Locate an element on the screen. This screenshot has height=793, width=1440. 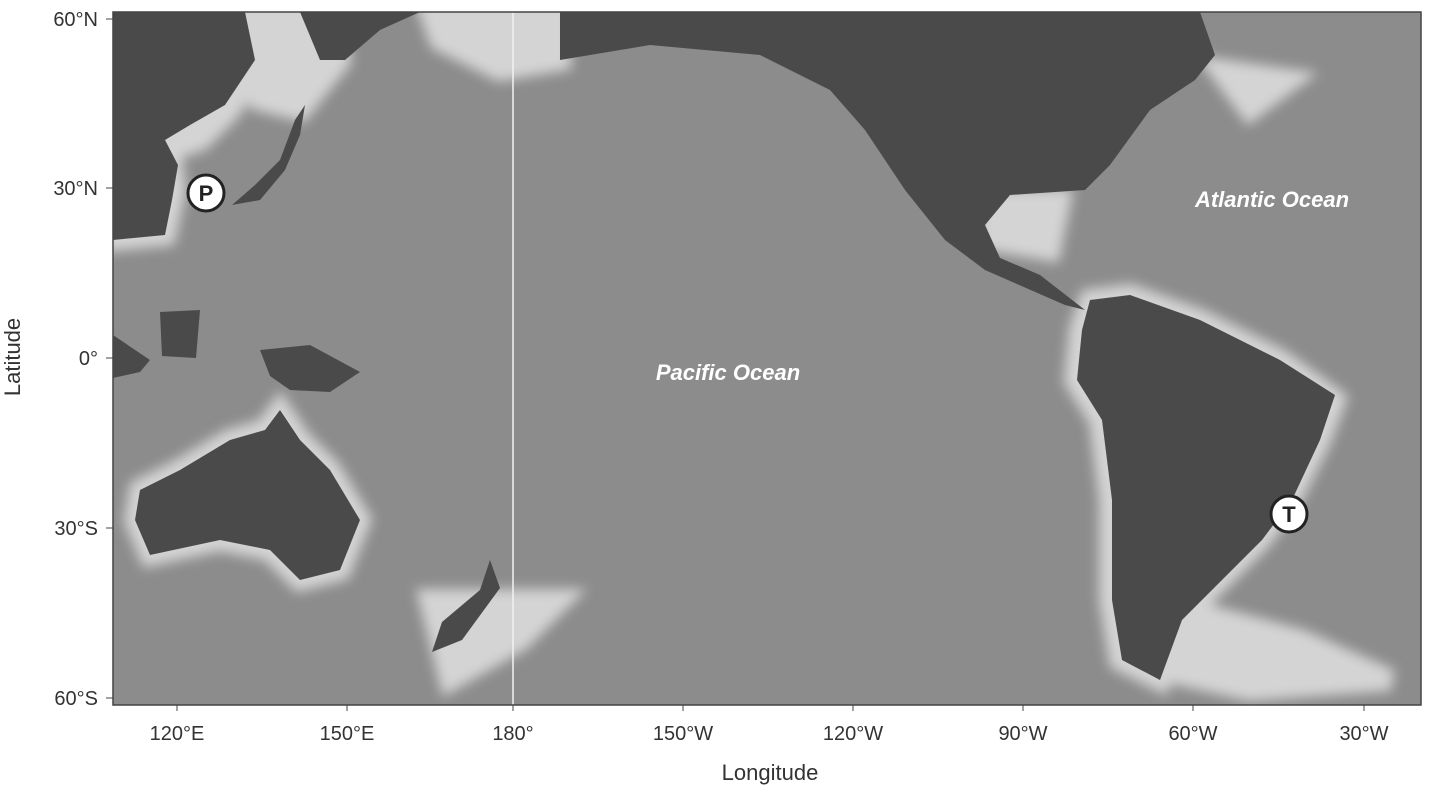
y-tick-label: 60°S is located at coordinates (76, 699).